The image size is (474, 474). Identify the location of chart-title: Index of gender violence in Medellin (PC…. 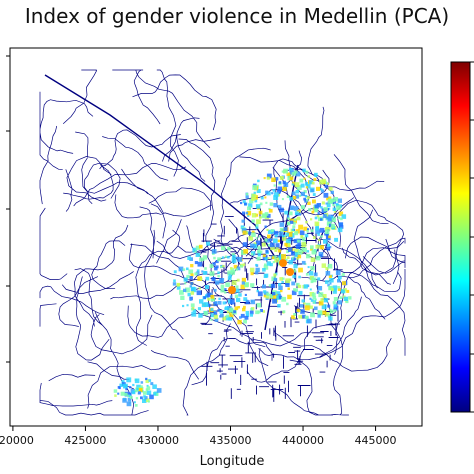
(237, 16).